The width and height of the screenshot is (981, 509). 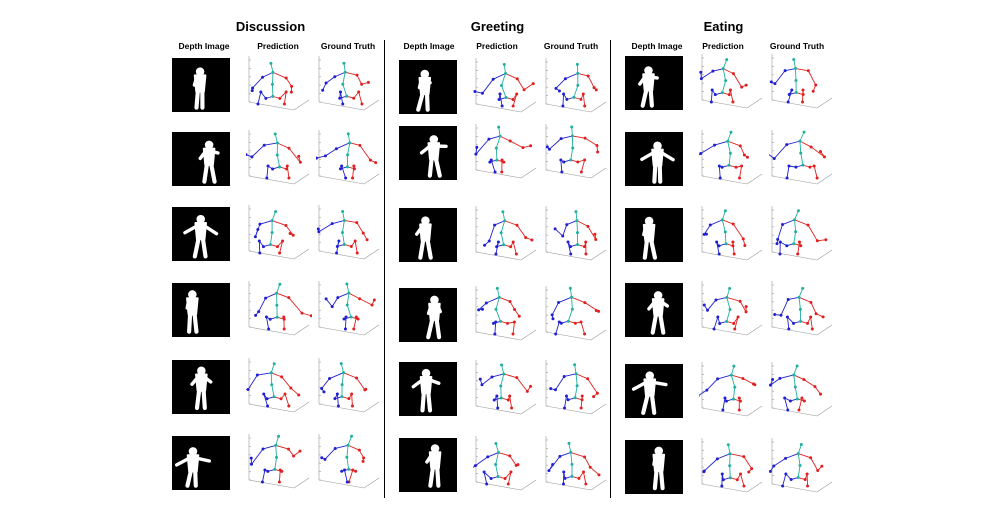 What do you see at coordinates (732, 157) in the screenshot?
I see `prediction-plot` at bounding box center [732, 157].